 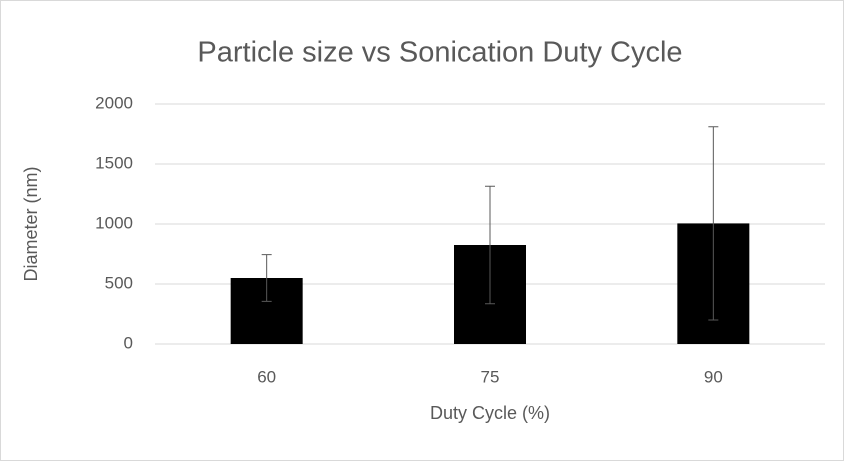 I want to click on y-tick-label: 500, so click(x=119, y=282).